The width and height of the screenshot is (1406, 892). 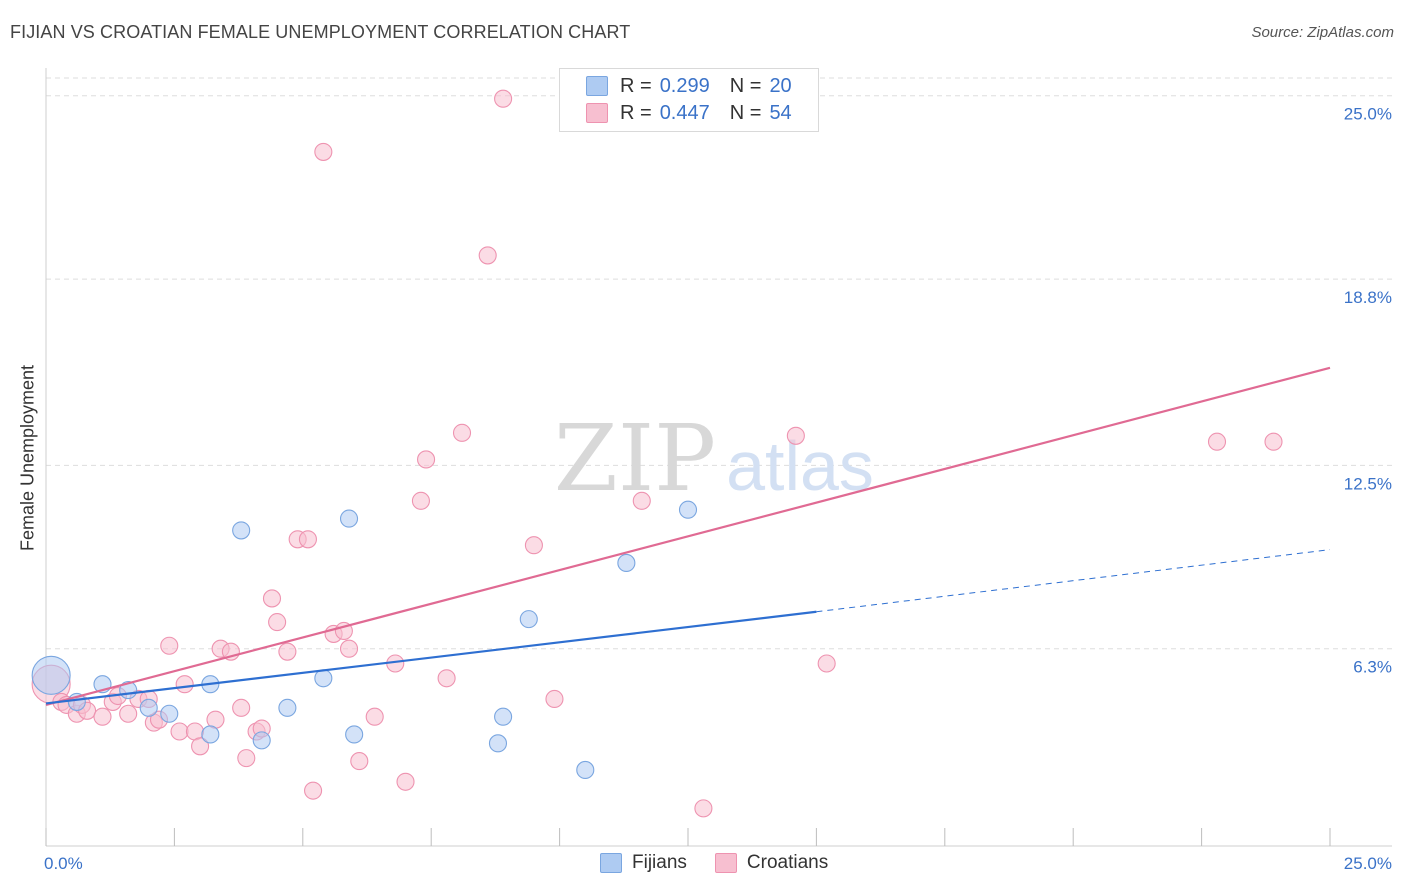 I want to click on croatians-legend-swatch, so click(x=725, y=863).